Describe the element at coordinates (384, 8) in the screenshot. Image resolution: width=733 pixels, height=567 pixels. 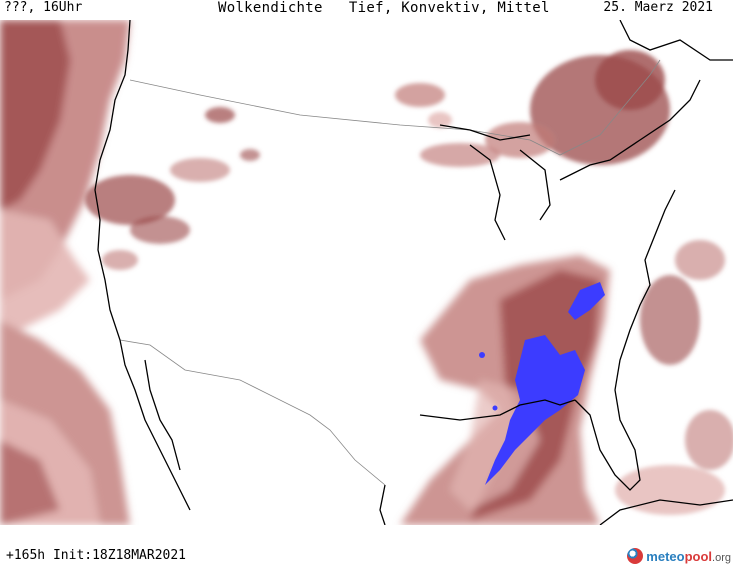
I see `map-title: Wolkendichte Tief, Konvektiv, Mittel` at that location.